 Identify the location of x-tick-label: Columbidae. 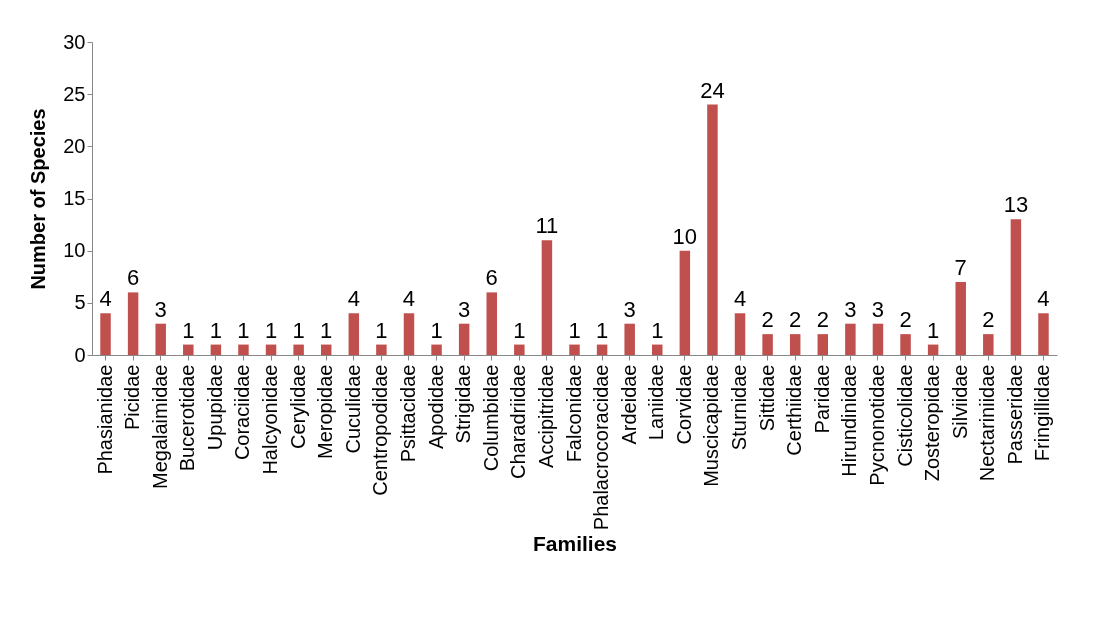
(490, 418).